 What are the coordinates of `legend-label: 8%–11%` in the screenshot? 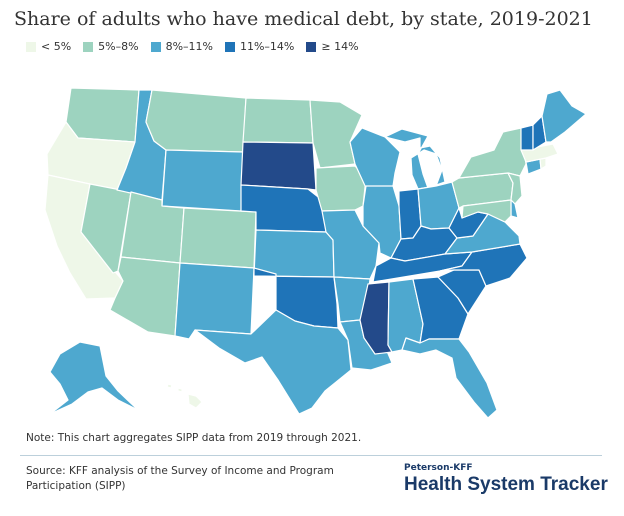 It's located at (189, 46).